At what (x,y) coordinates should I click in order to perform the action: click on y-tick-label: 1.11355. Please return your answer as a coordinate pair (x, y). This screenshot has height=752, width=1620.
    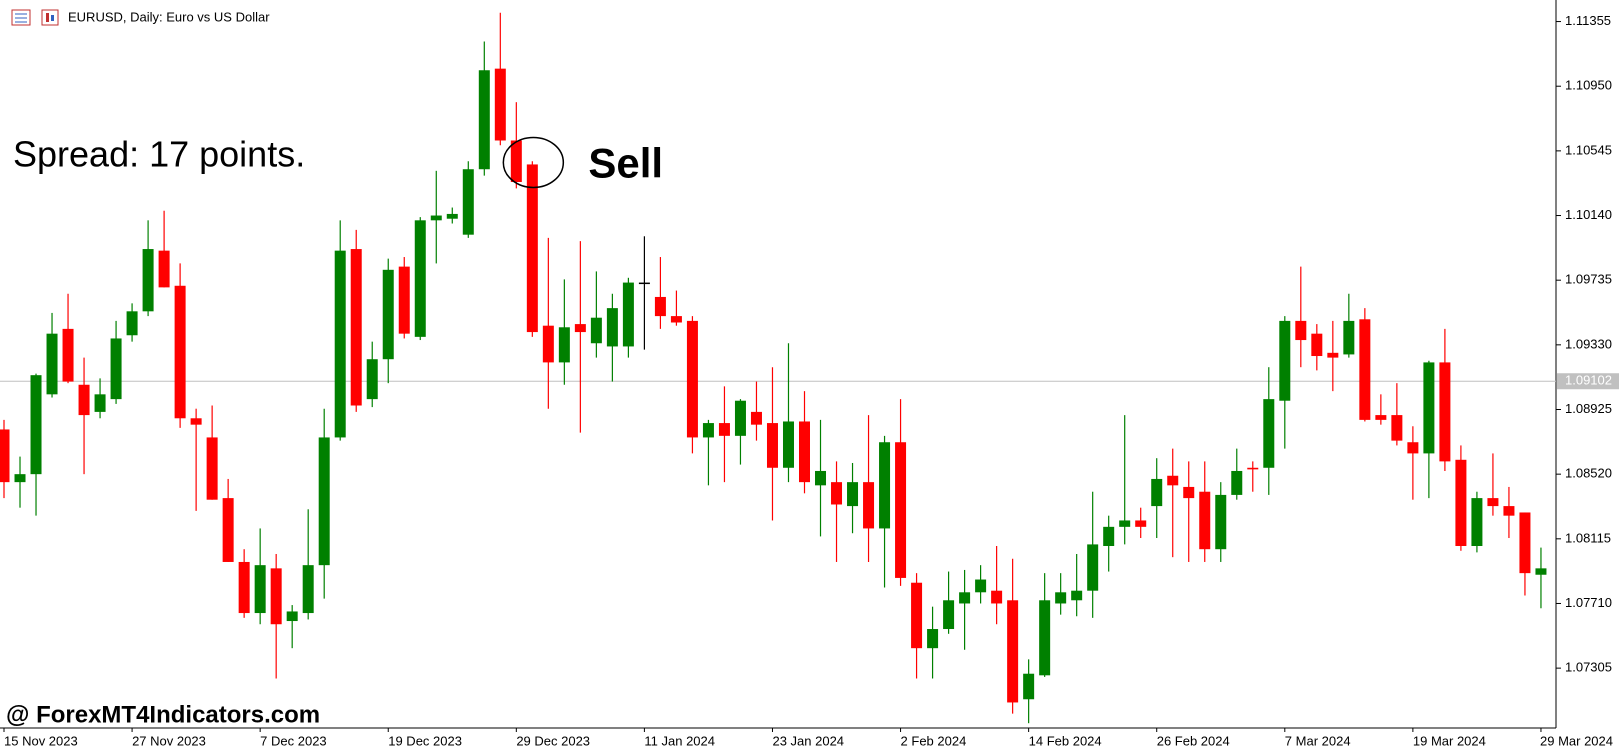
    Looking at the image, I should click on (1588, 20).